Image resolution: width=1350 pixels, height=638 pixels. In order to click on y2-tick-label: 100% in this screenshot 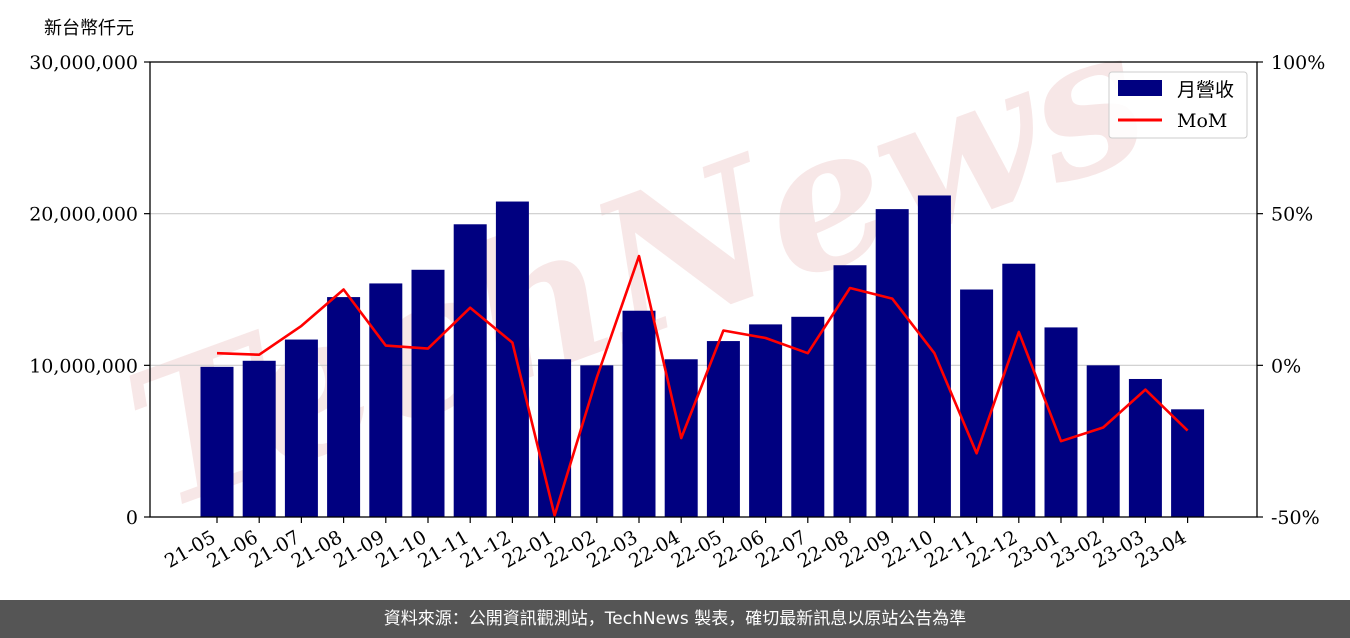, I will do `click(1298, 63)`.